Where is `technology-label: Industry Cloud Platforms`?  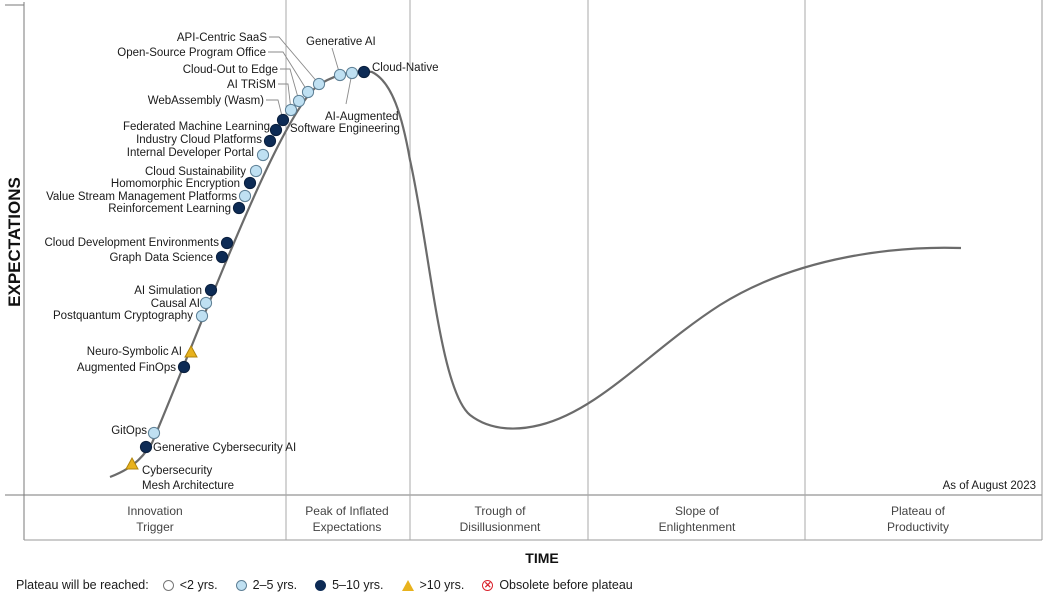 technology-label: Industry Cloud Platforms is located at coordinates (199, 140).